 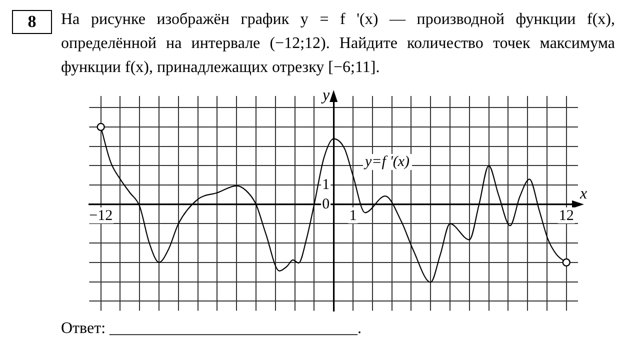 I want to click on x-tick-label: 12, so click(x=566, y=216).